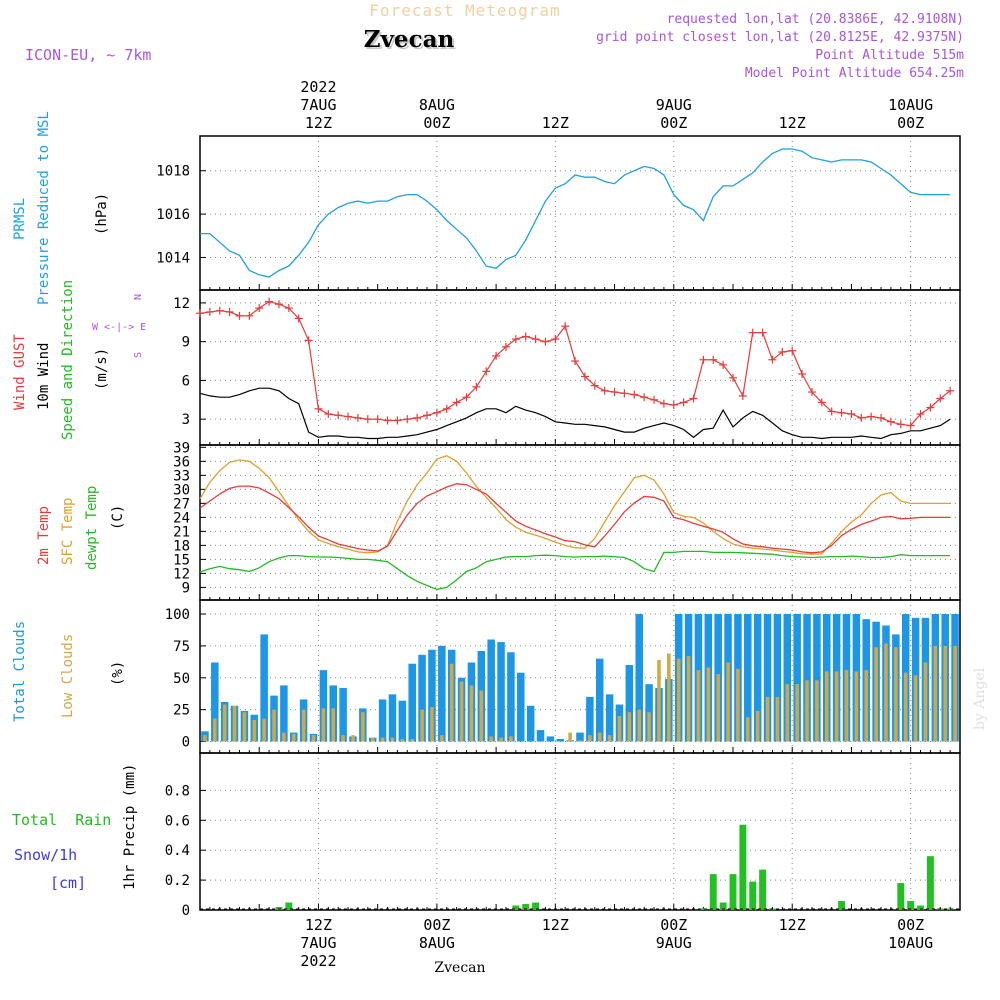 The width and height of the screenshot is (1000, 1000). Describe the element at coordinates (186, 911) in the screenshot. I see `precip-ytick-label: 0` at that location.